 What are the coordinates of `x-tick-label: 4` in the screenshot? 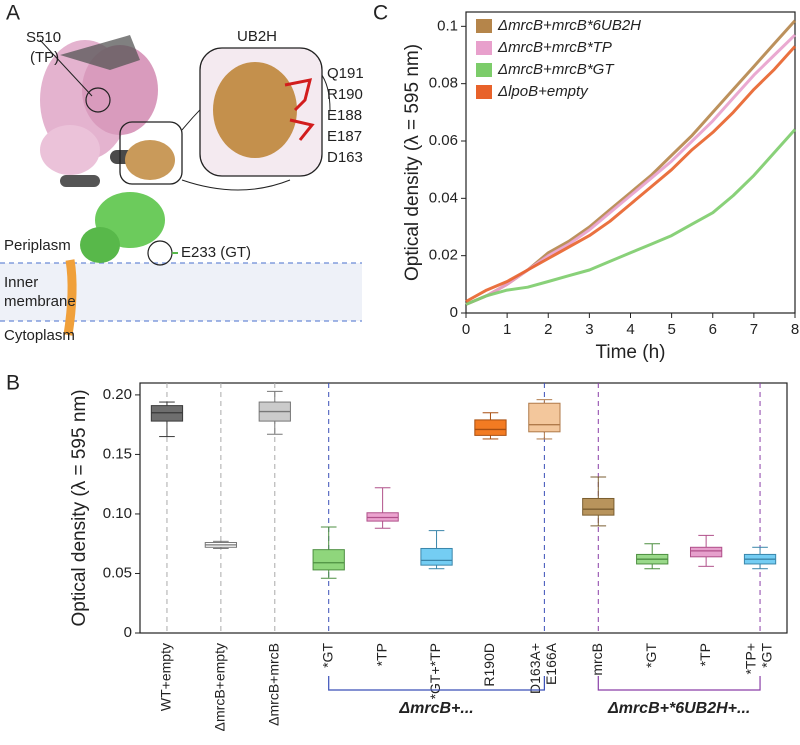 It's located at (630, 329).